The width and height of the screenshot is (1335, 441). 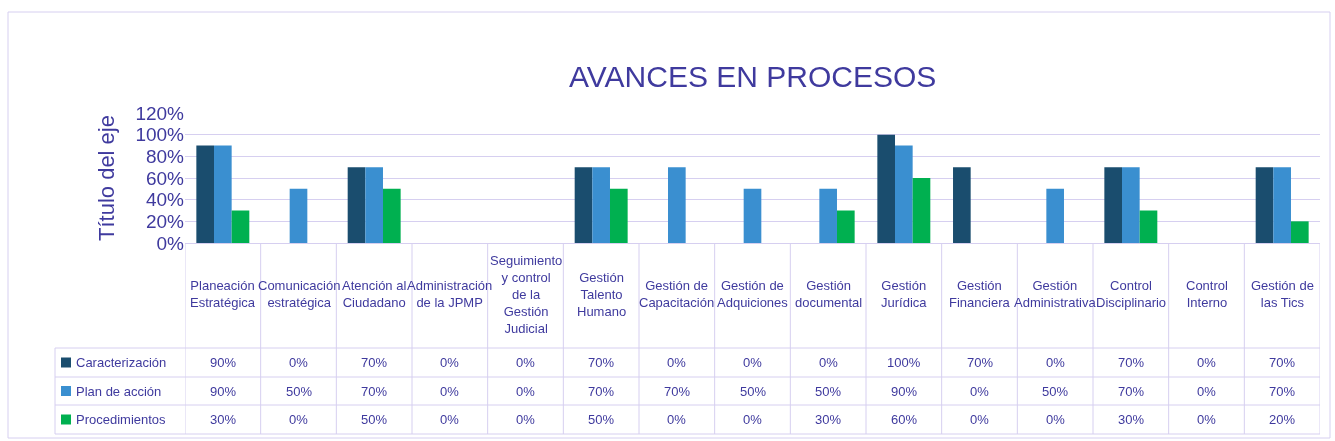 I want to click on x-tick-label: Control Interno, so click(x=1207, y=294).